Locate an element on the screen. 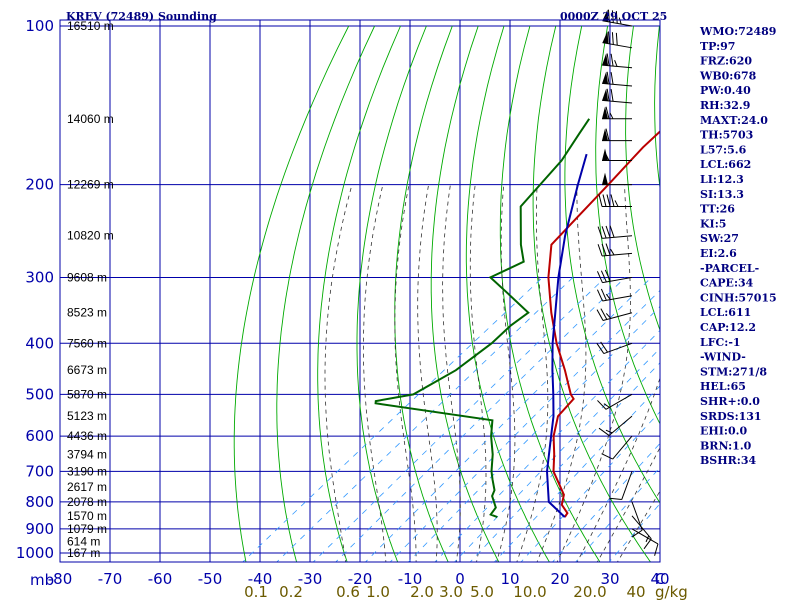  sounding-index: HEL:65 is located at coordinates (723, 386).